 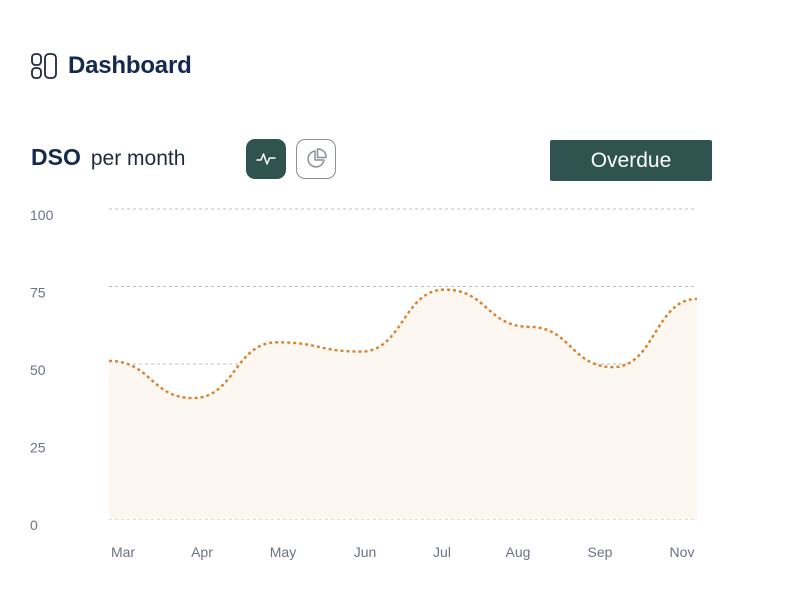 I want to click on chart-metric-label: DSO, so click(x=56, y=157).